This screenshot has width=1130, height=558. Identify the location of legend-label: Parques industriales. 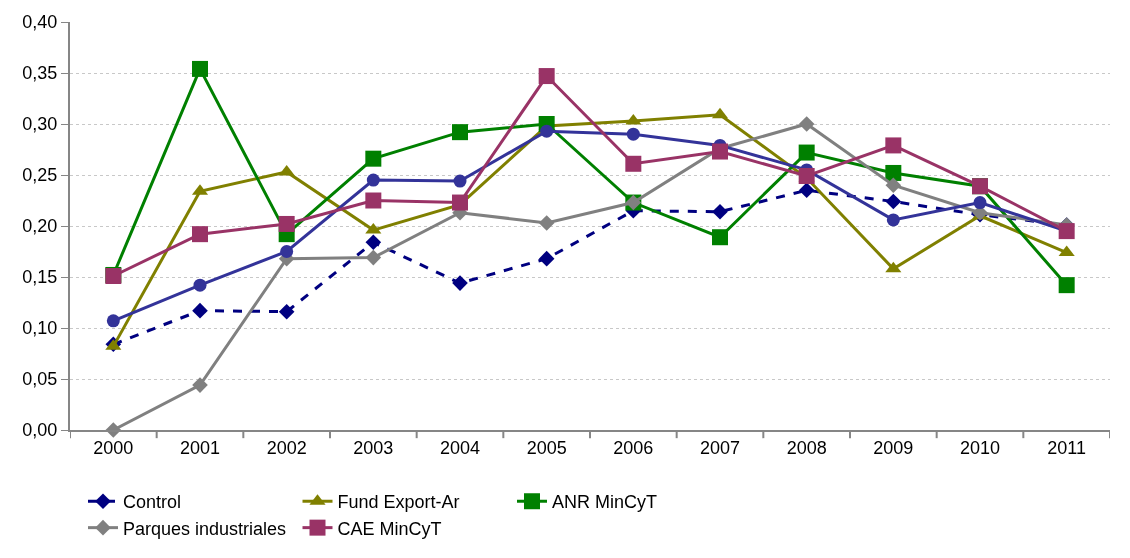
(205, 528).